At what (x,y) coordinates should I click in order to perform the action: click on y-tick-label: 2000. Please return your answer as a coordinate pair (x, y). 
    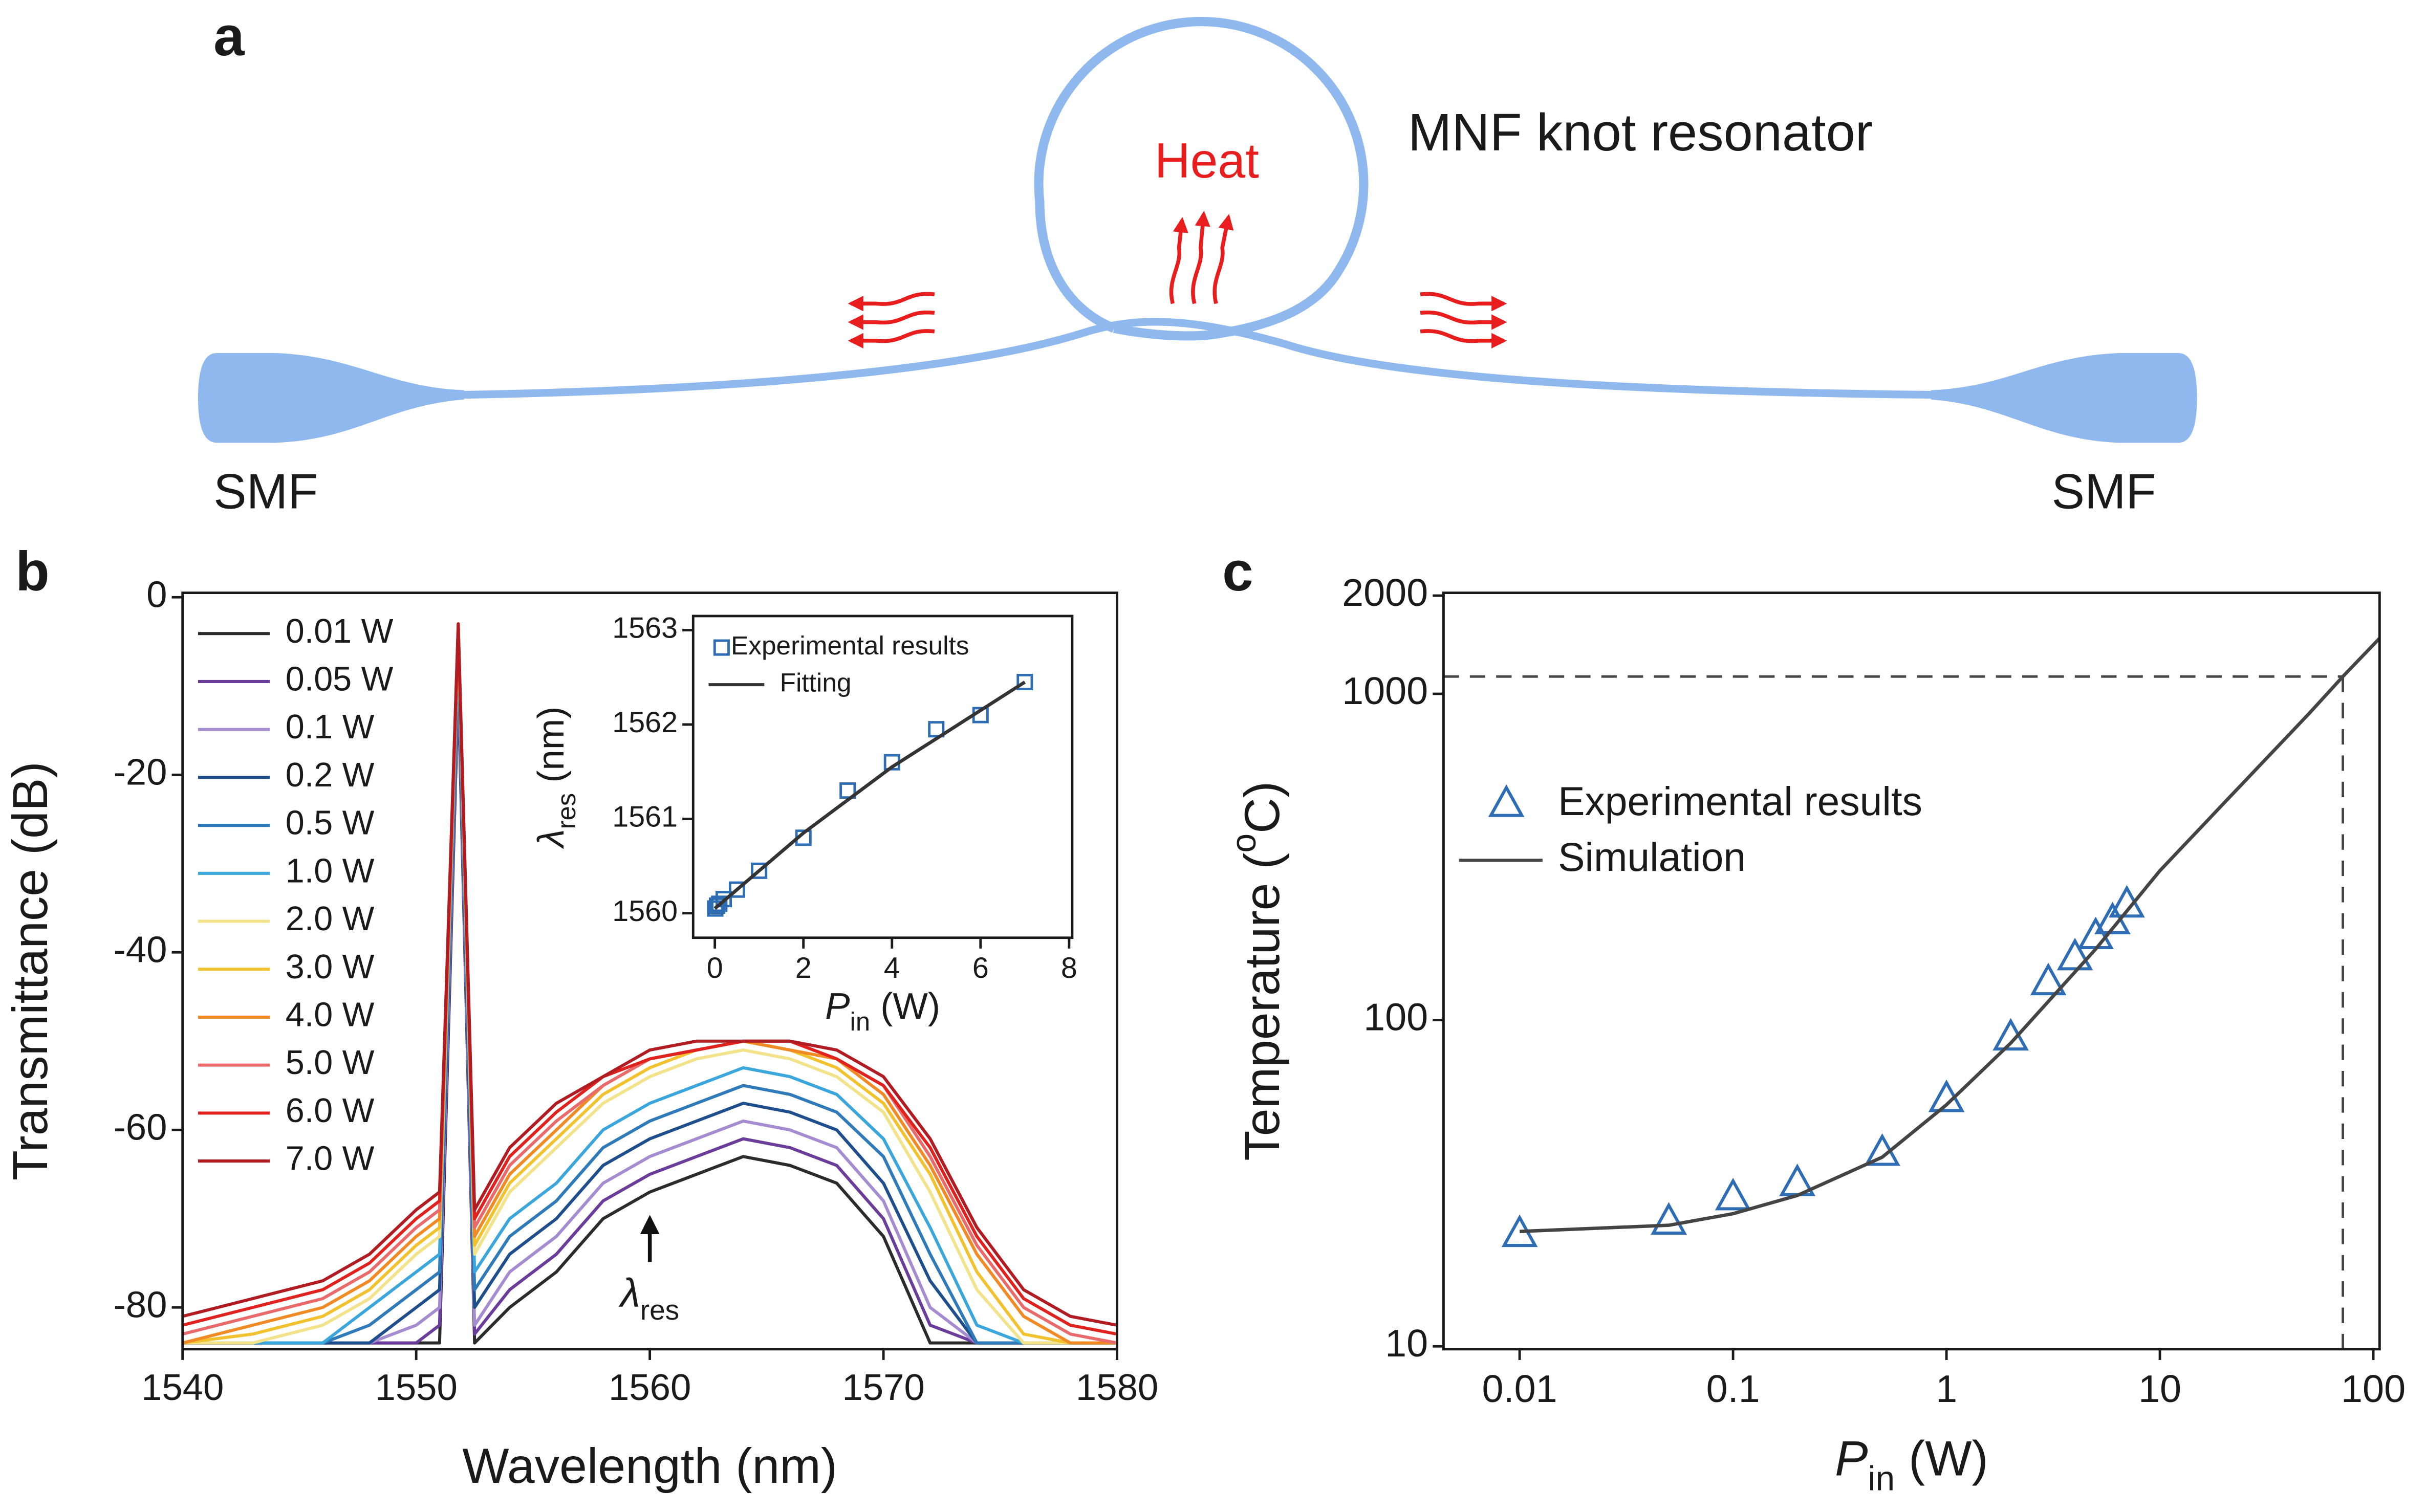
    Looking at the image, I should click on (1385, 593).